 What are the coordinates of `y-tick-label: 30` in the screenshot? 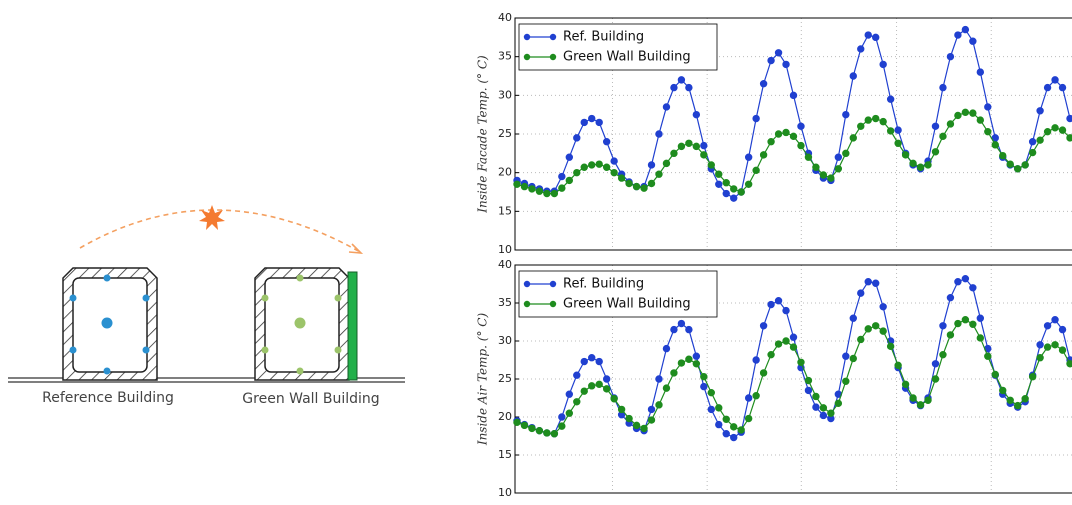 It's located at (505, 340).